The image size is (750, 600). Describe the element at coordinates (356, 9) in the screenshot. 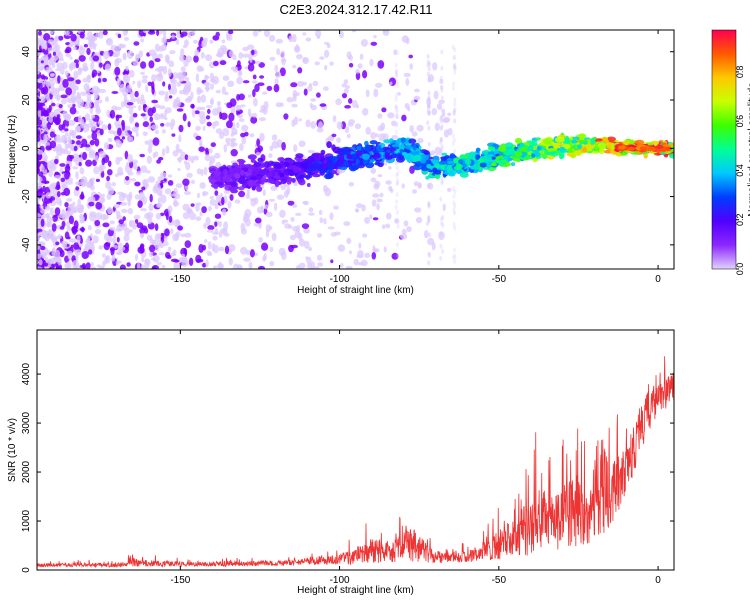

I see `figure-title: C2E3.2024.312.17.42.R11` at that location.